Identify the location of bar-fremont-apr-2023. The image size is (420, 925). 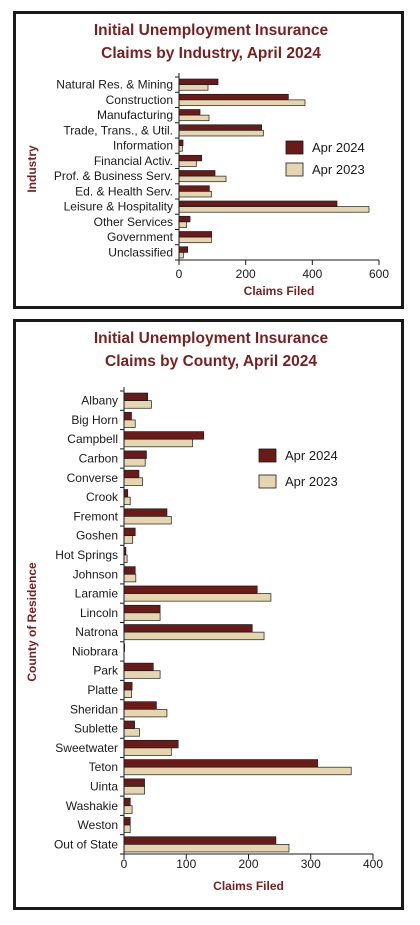
(147, 520).